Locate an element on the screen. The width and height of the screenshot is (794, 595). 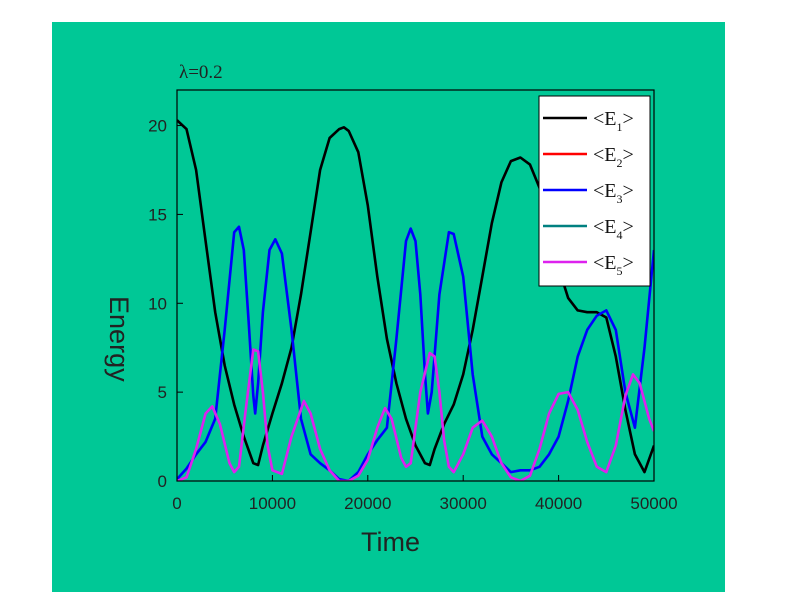
lambda-annotation: λ=0.2 is located at coordinates (201, 72).